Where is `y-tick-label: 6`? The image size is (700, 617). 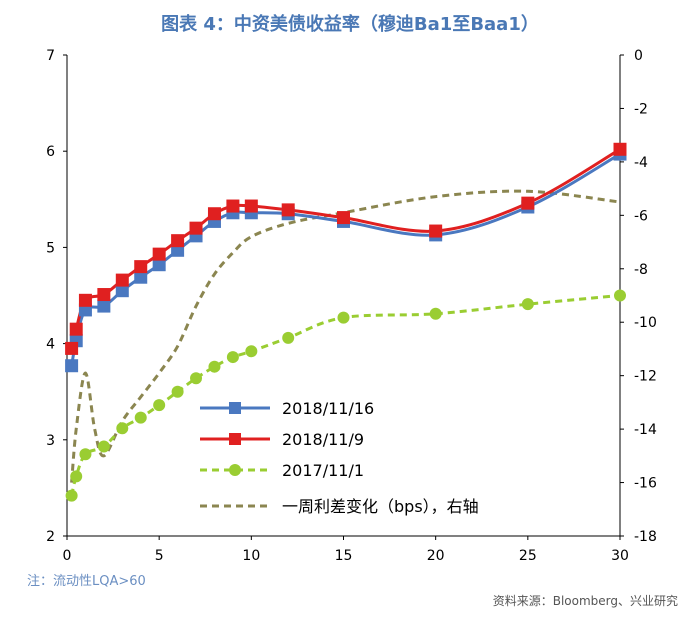 y-tick-label: 6 is located at coordinates (50, 152).